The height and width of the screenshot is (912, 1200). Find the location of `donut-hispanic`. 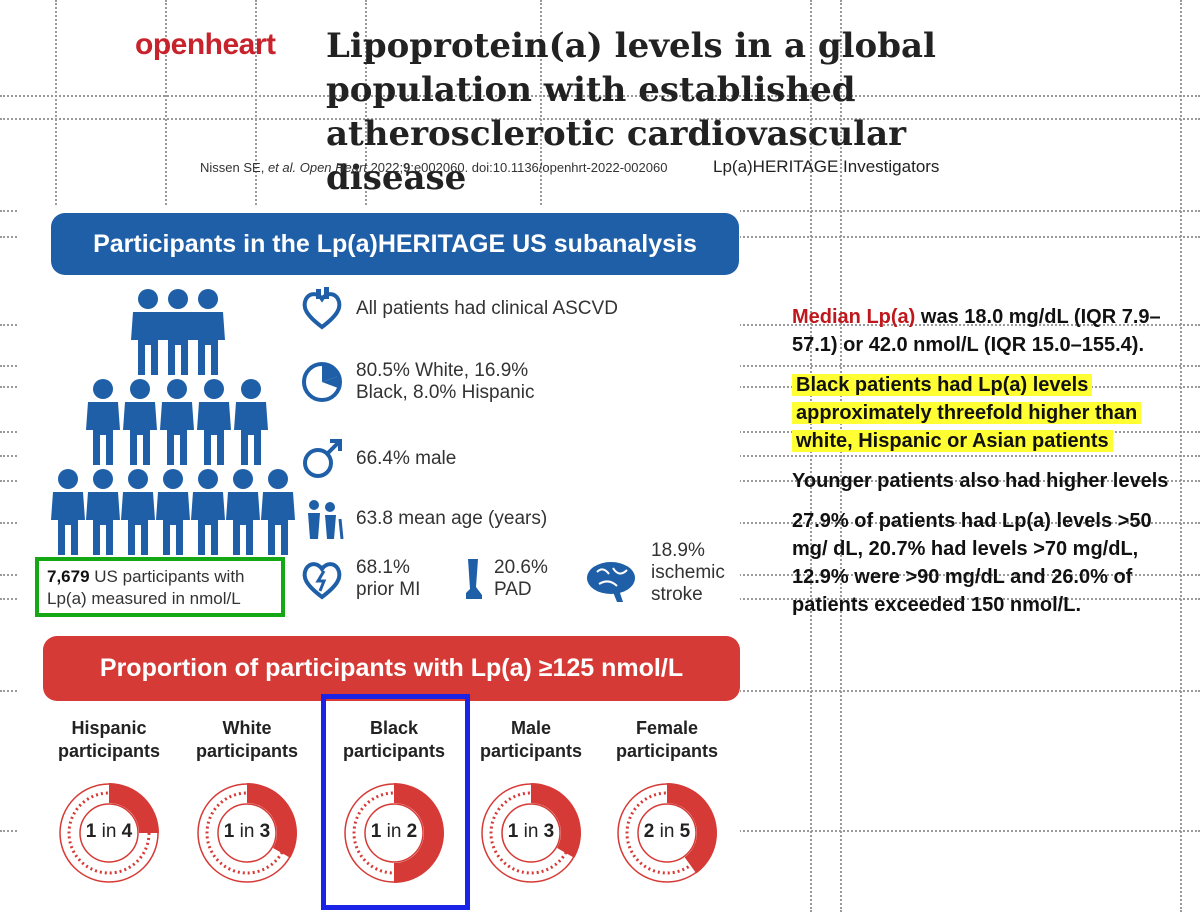

donut-hispanic is located at coordinates (109, 833).